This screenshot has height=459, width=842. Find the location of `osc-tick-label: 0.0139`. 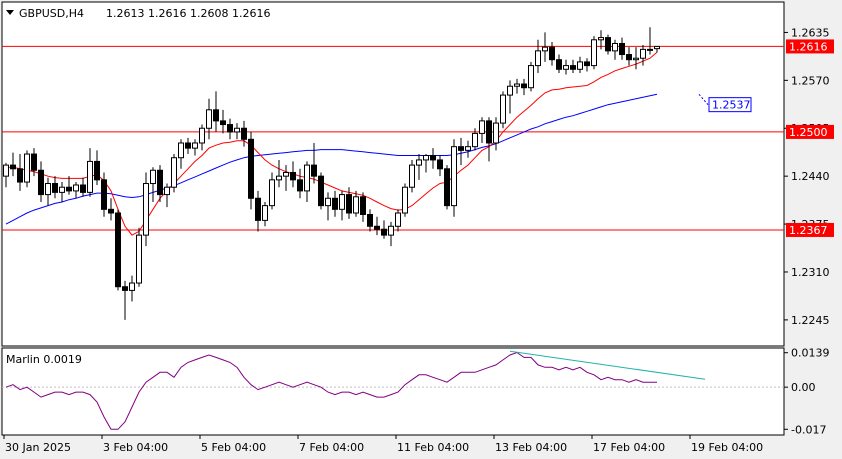

osc-tick-label: 0.0139 is located at coordinates (810, 353).